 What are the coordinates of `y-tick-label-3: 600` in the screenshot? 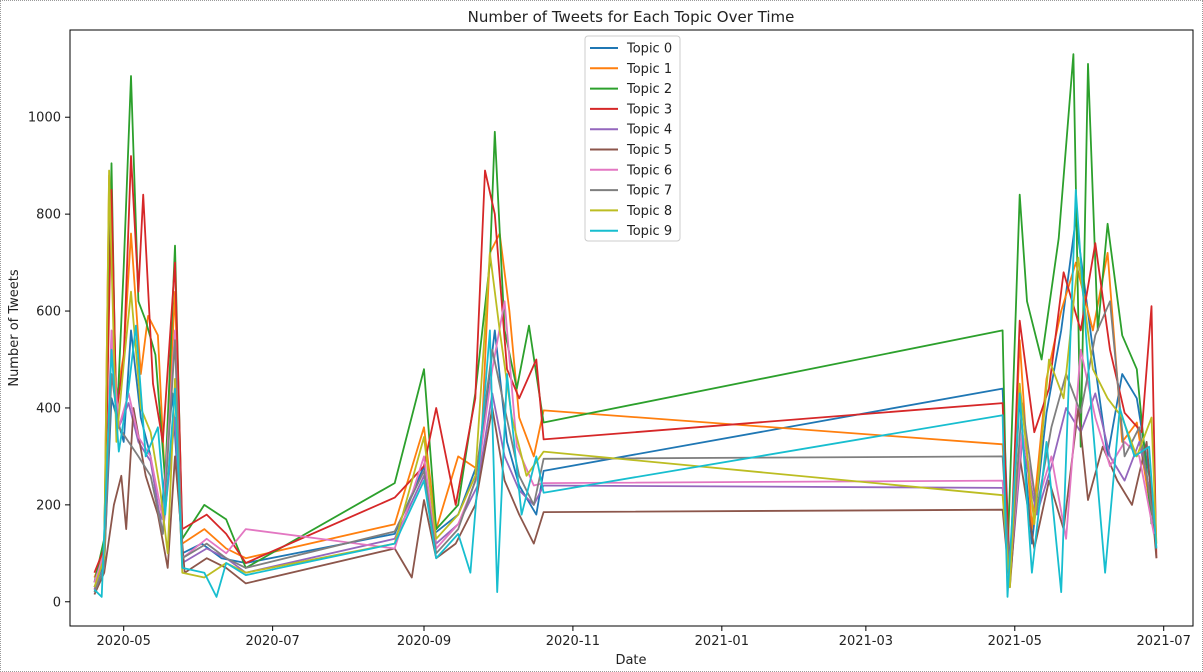 It's located at (48, 312).